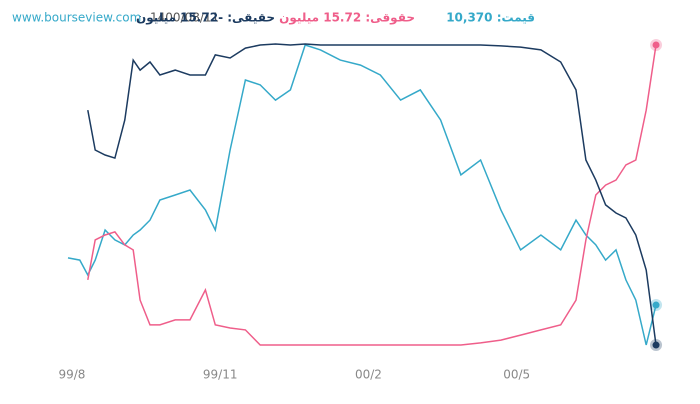 The image size is (700, 404). What do you see at coordinates (220, 375) in the screenshot?
I see `x-tick-label: 99/11` at bounding box center [220, 375].